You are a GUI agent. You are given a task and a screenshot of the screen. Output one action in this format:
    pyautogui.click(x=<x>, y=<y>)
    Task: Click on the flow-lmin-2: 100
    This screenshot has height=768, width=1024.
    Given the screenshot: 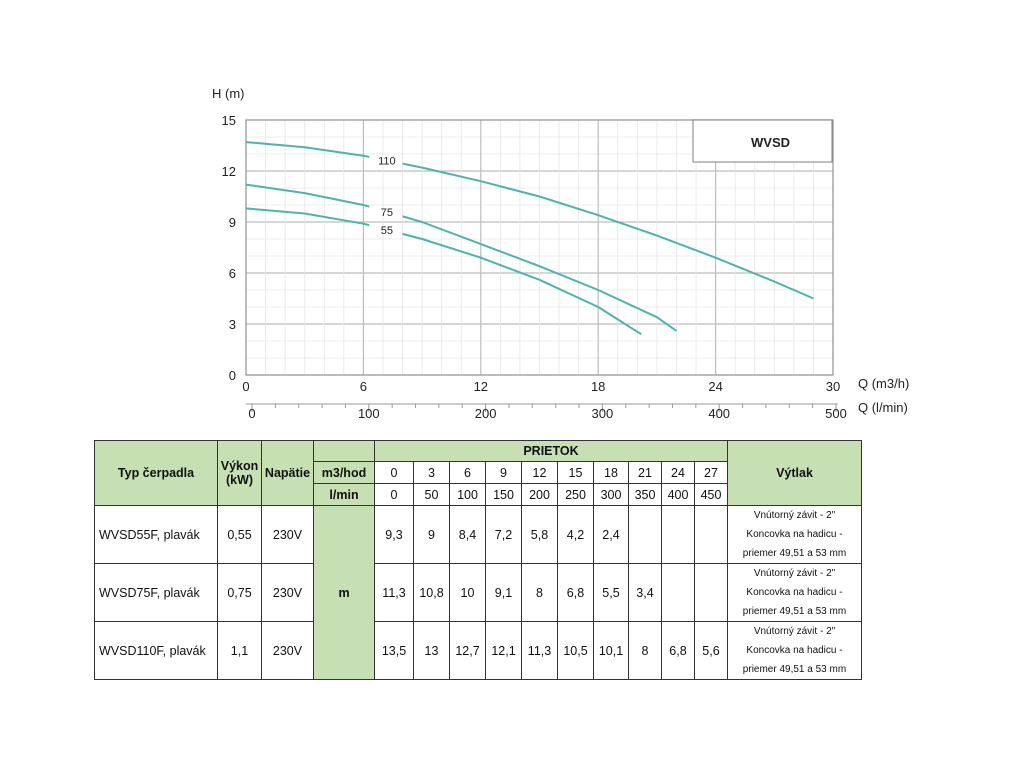 What is the action you would take?
    pyautogui.click(x=467, y=494)
    